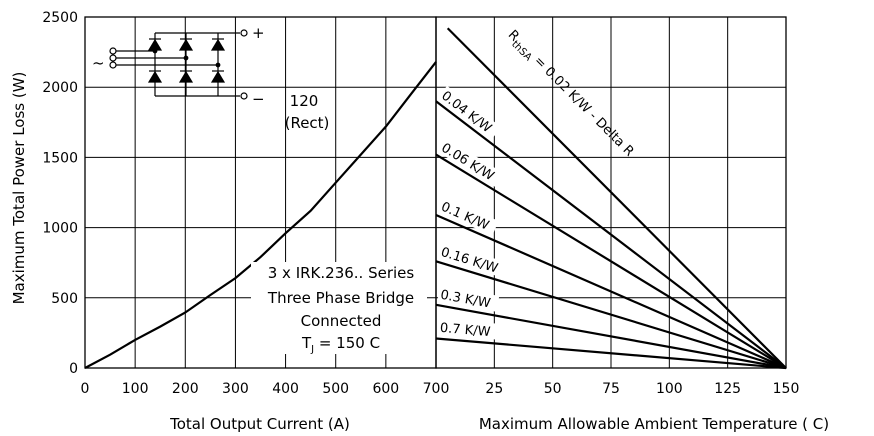  I want to click on y-tick-1000: 1000, so click(60, 229).